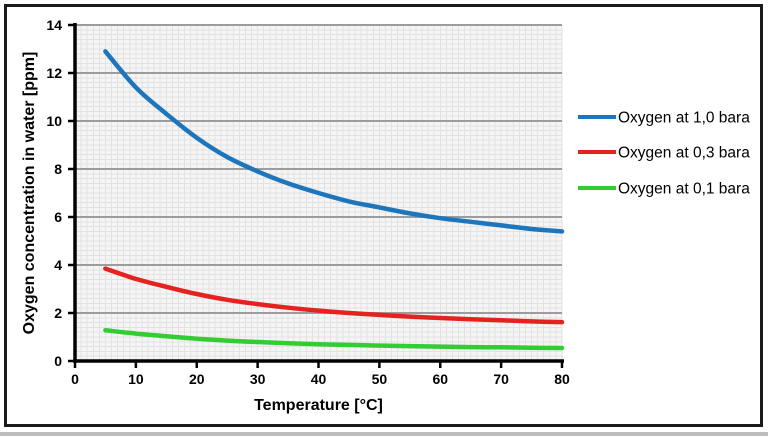 The height and width of the screenshot is (442, 768). I want to click on y-tick-label: 6, so click(58, 217).